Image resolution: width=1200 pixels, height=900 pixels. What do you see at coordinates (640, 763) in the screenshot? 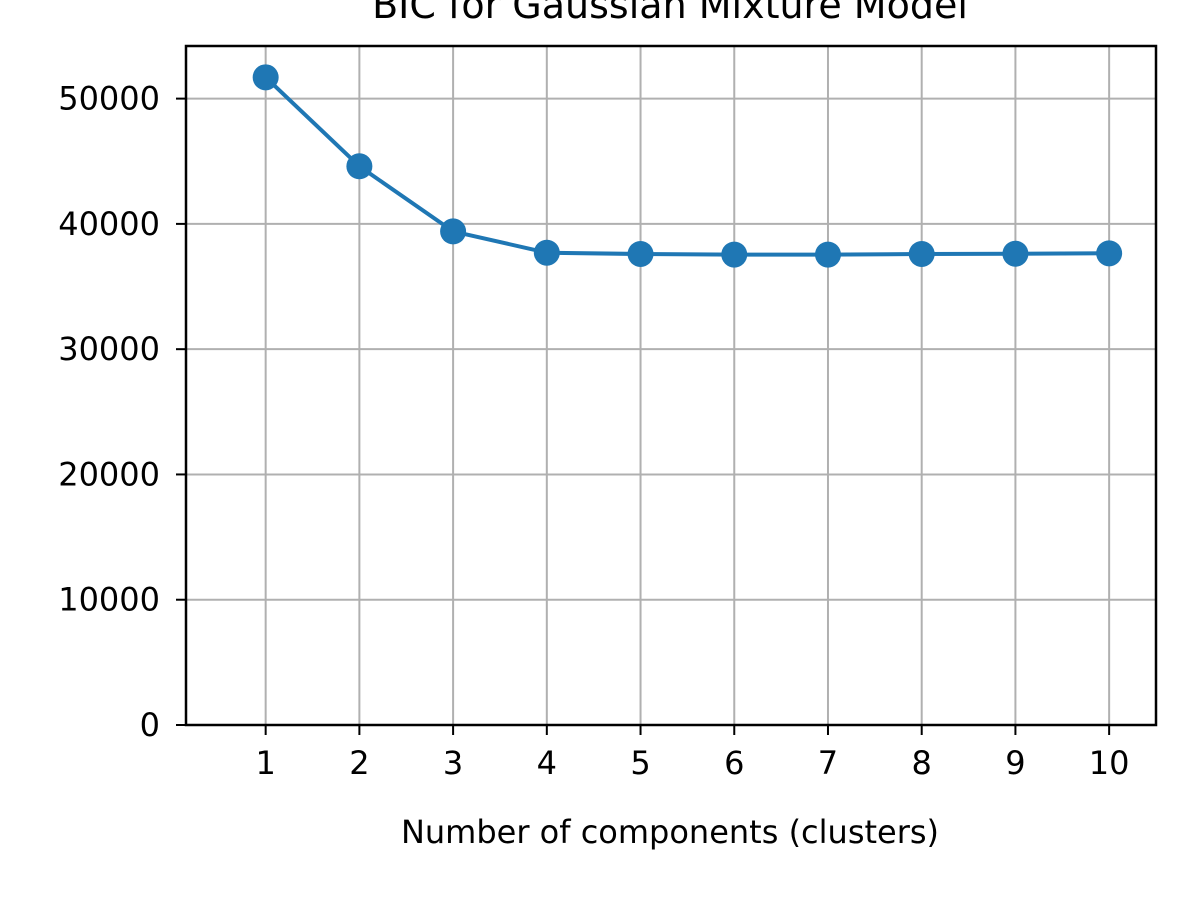
I see `x-tick-label: 5` at bounding box center [640, 763].